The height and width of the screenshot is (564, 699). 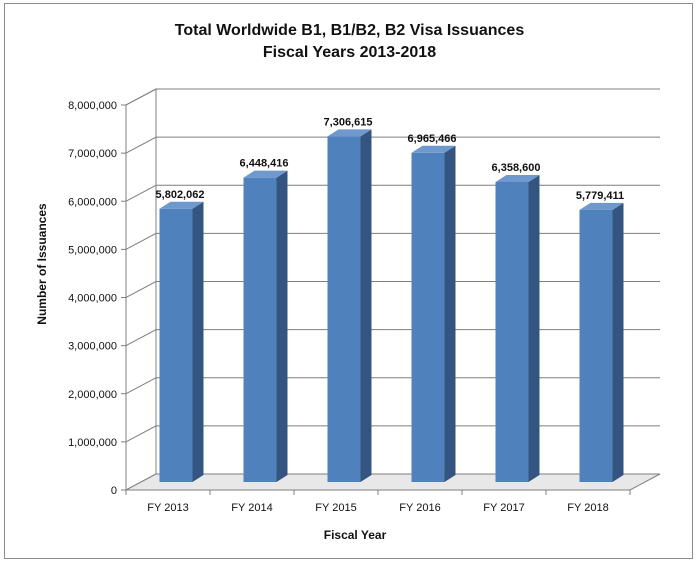 What do you see at coordinates (349, 52) in the screenshot?
I see `chart-subtitle: Fiscal Years 2013-2018` at bounding box center [349, 52].